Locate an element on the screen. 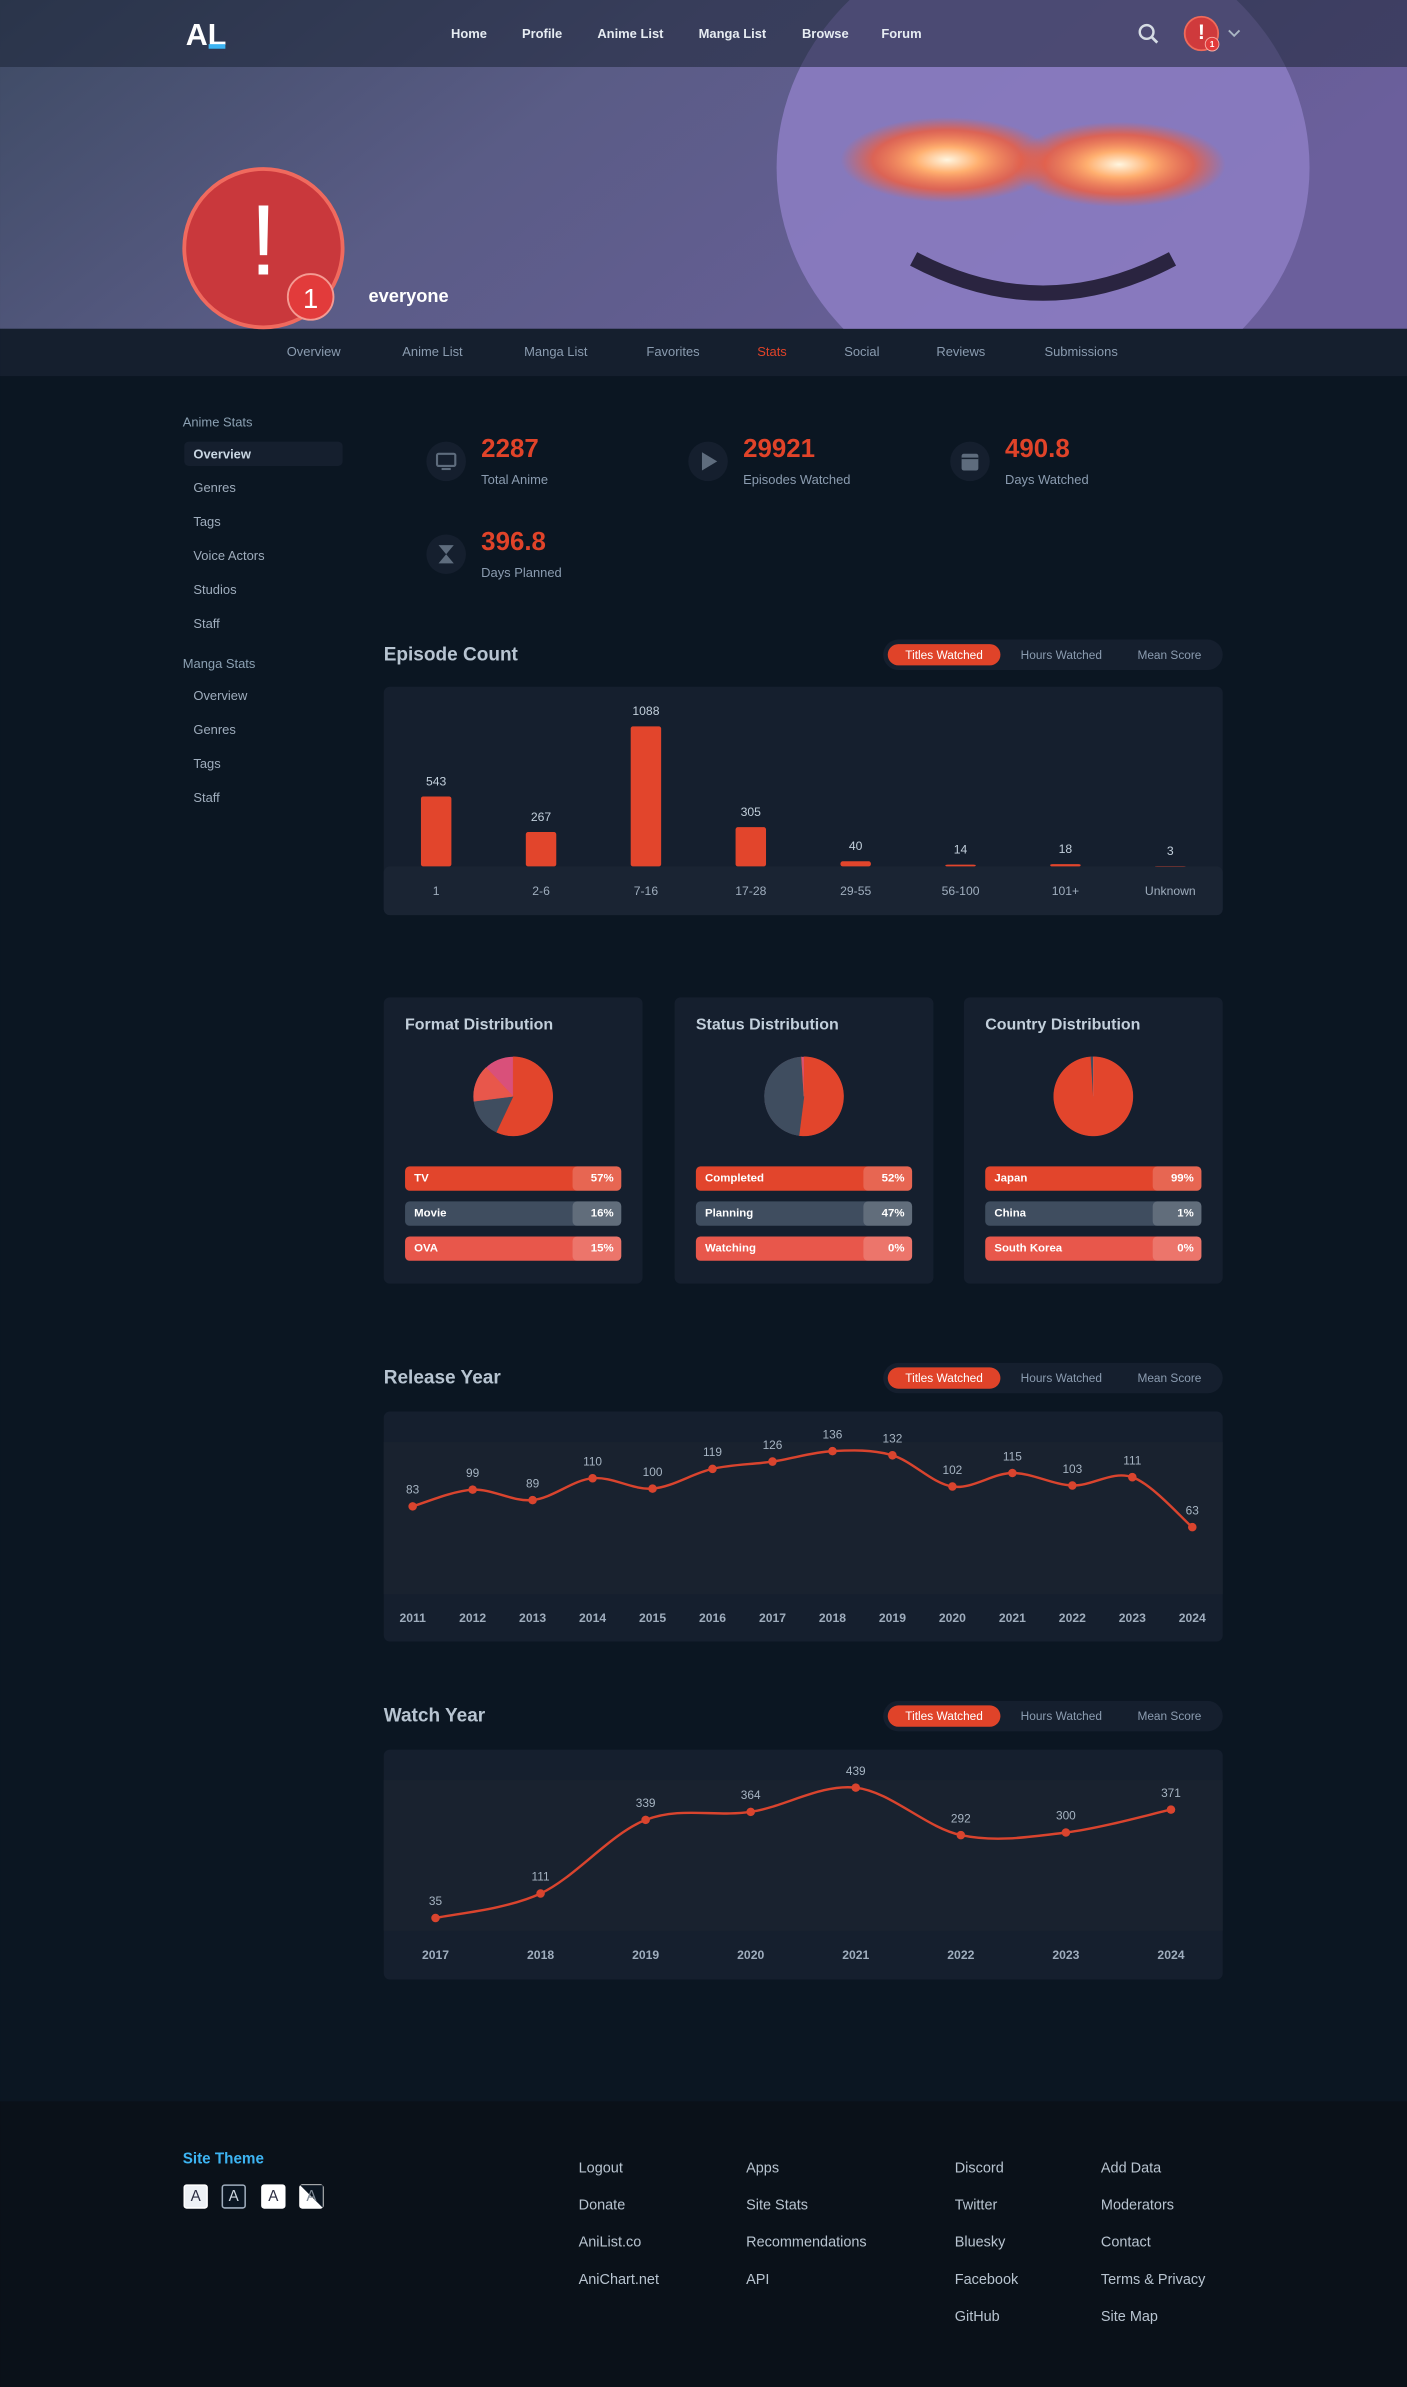 Image resolution: width=1407 pixels, height=2387 pixels. x-tick-label: 2021 is located at coordinates (855, 1955).